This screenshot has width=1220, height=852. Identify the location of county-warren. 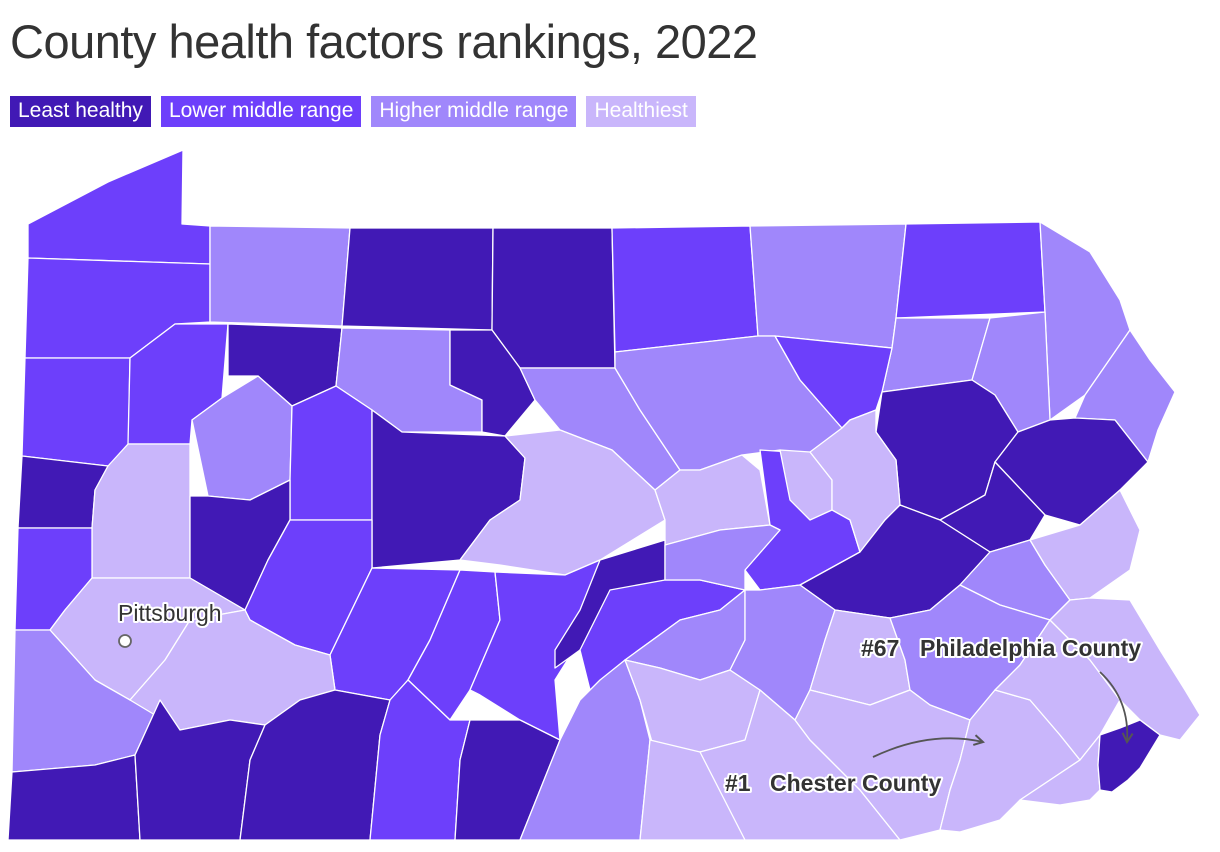
(280, 276).